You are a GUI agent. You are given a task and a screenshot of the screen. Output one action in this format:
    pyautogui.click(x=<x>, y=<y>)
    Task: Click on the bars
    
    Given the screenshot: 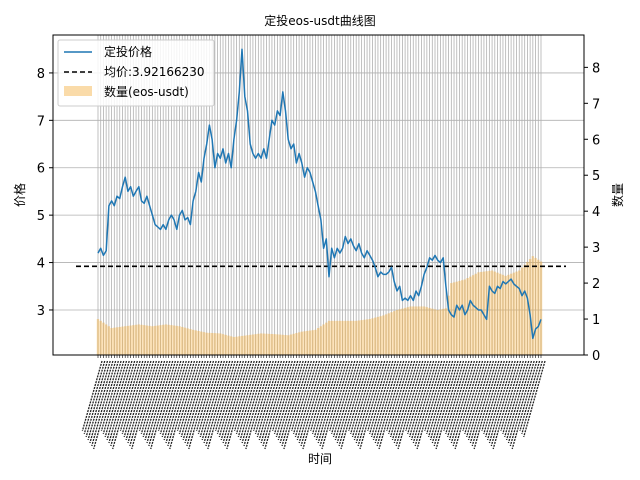 What is the action you would take?
    pyautogui.click(x=319, y=305)
    